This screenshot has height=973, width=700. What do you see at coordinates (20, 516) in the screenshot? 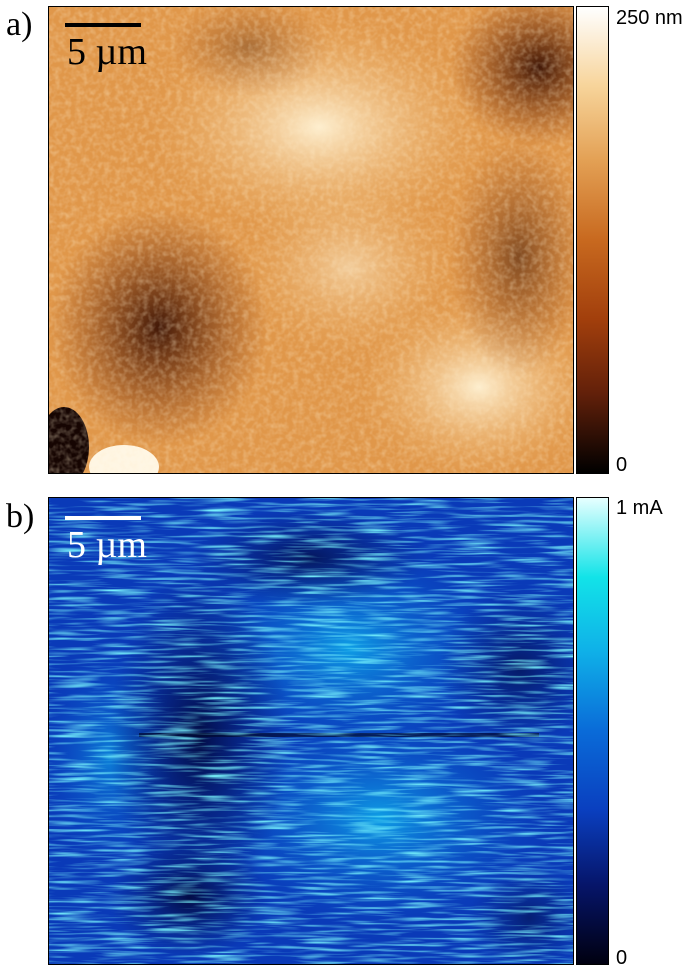
I see `panel-b-label: b)` at bounding box center [20, 516].